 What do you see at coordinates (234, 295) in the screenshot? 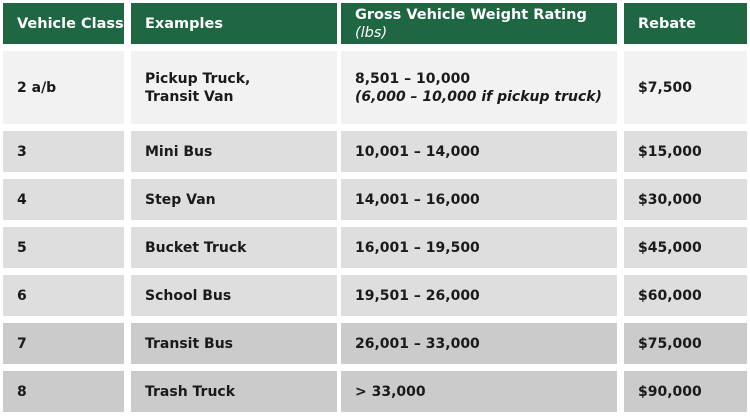
I see `cell-example-row-5: School Bus` at bounding box center [234, 295].